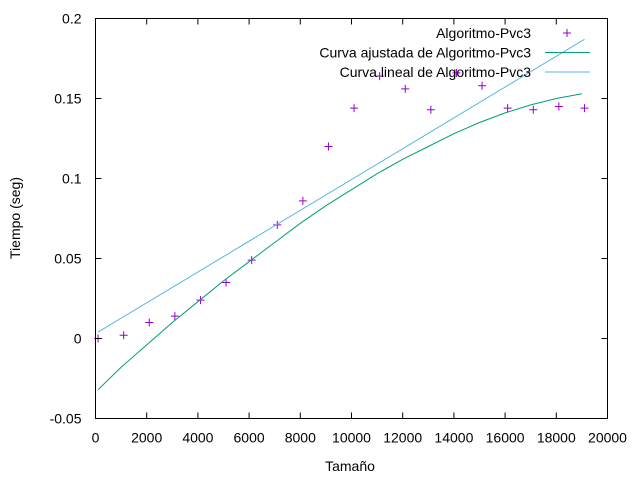 The width and height of the screenshot is (640, 480). I want to click on x-tick-label: 10000, so click(351, 438).